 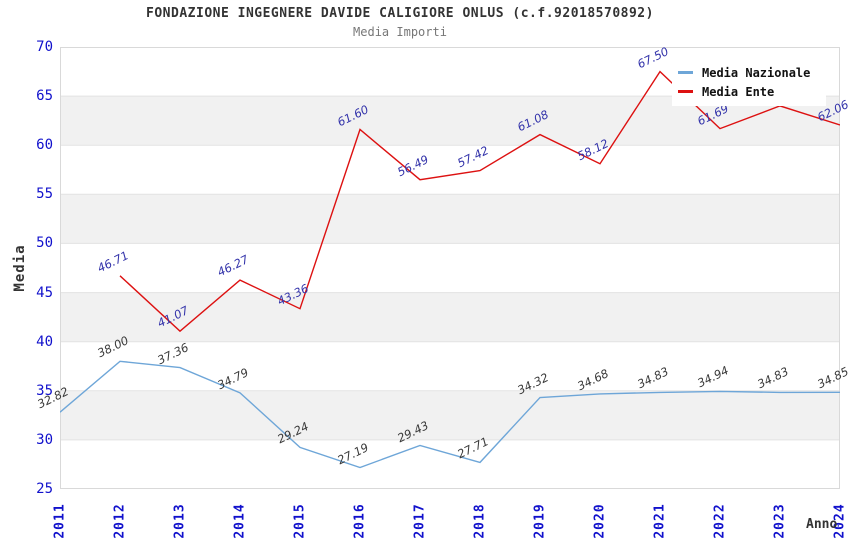 I want to click on legend-line-icon-ente, so click(x=685, y=91).